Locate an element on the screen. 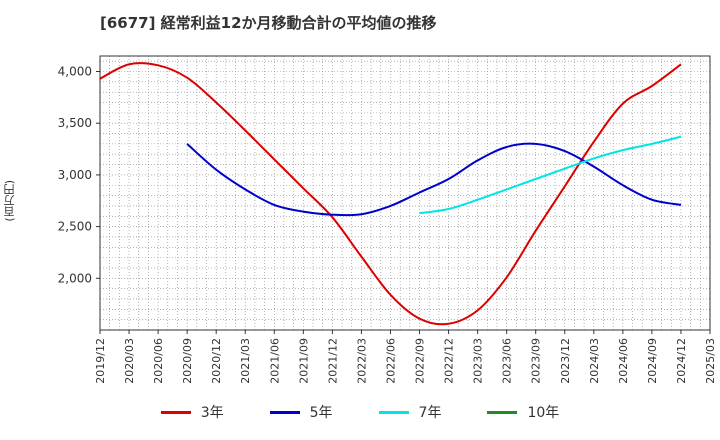 This screenshot has height=440, width=720. x-tick-label: 2020/06 is located at coordinates (158, 361).